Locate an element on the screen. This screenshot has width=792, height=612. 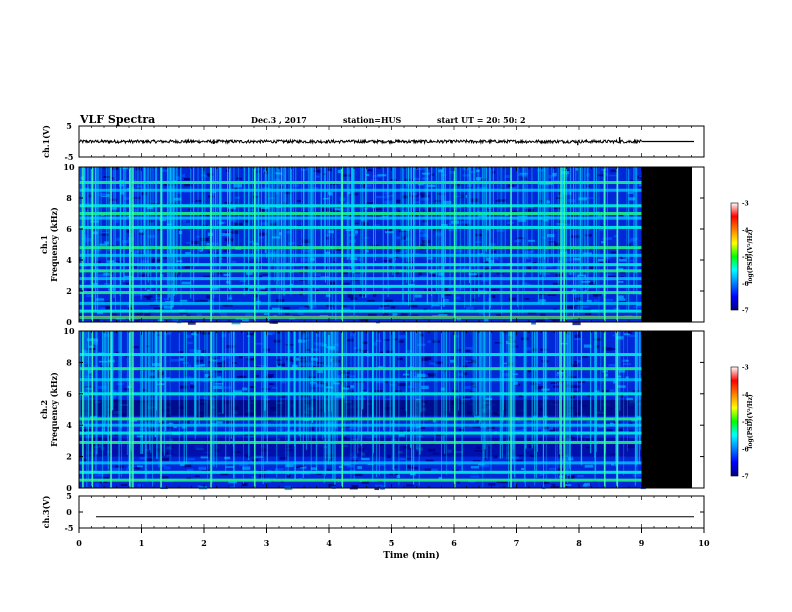
x-tick-label: 7 is located at coordinates (517, 543).